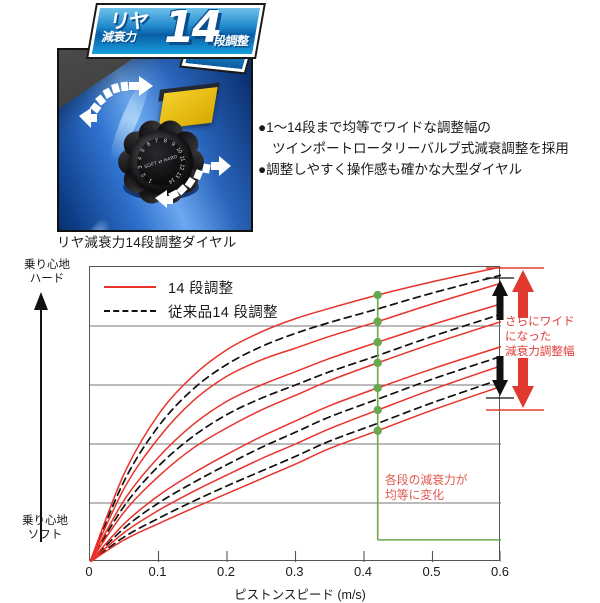 The height and width of the screenshot is (603, 600). I want to click on adjuster-dial: 1 2 3 4 5 6 7 8 9 10 11 12 13 14 SOFT ⇄ HARD, so click(161, 162).